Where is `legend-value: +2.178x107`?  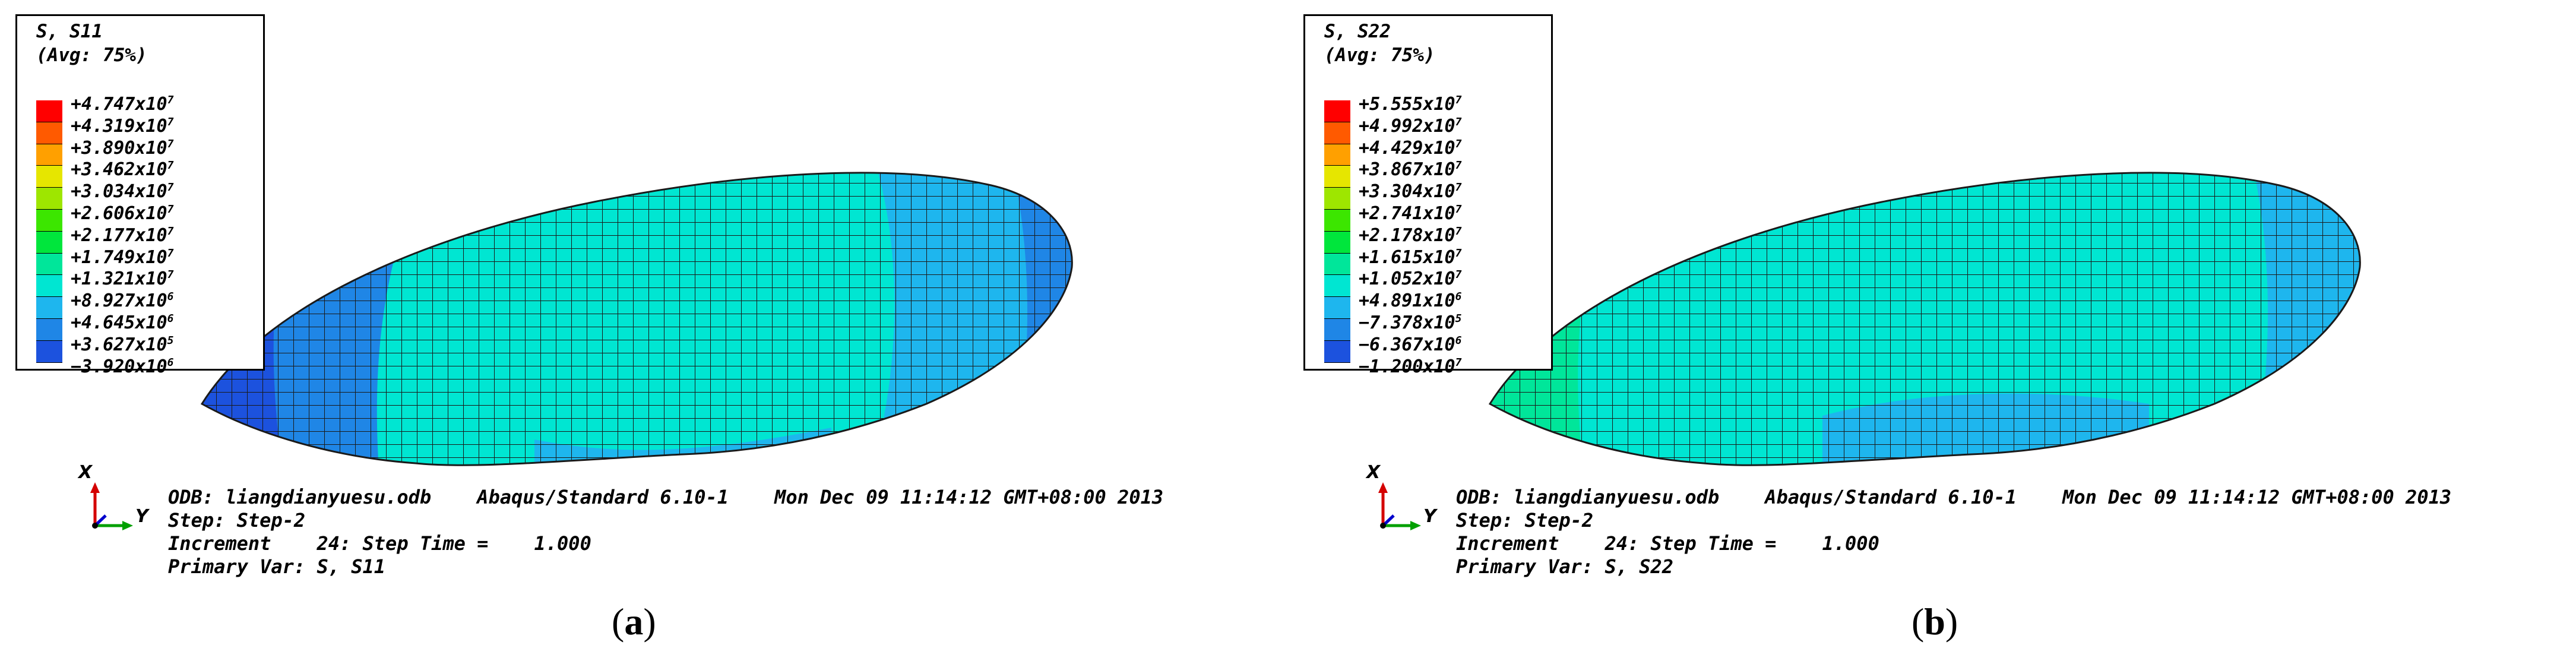
legend-value: +2.178x107 is located at coordinates (1410, 235).